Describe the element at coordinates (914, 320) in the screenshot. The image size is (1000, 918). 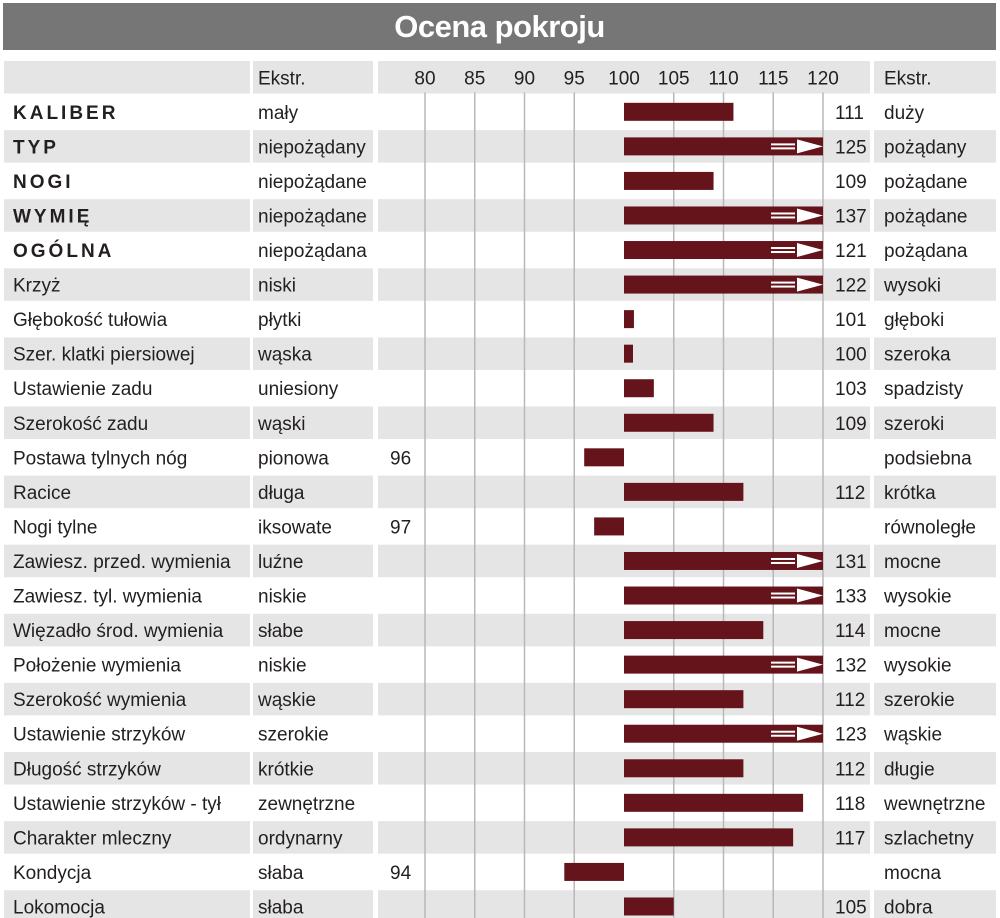
I see `right-extreme-label: głęboki` at that location.